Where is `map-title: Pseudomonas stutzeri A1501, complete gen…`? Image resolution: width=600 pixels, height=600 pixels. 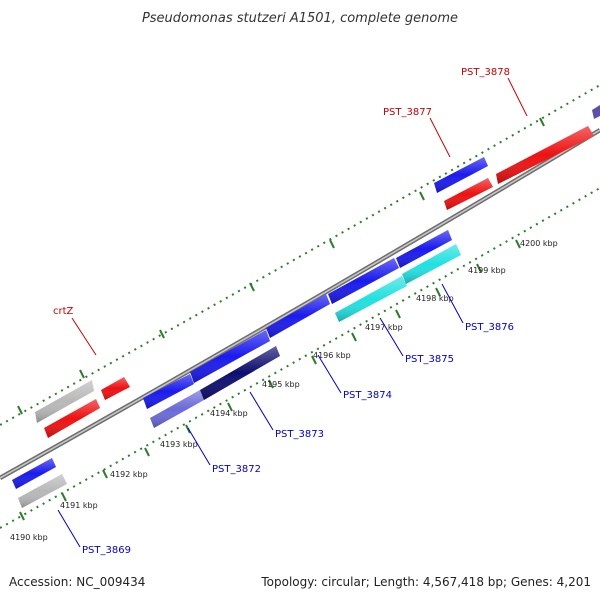
map-title: Pseudomonas stutzeri A1501, complete gen… is located at coordinates (300, 18).